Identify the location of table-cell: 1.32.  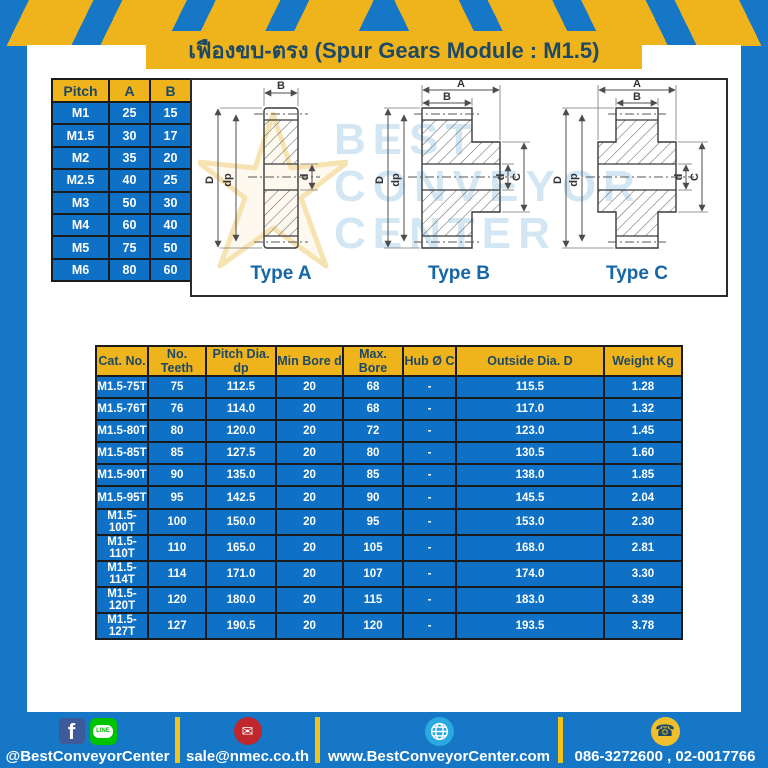
(643, 409).